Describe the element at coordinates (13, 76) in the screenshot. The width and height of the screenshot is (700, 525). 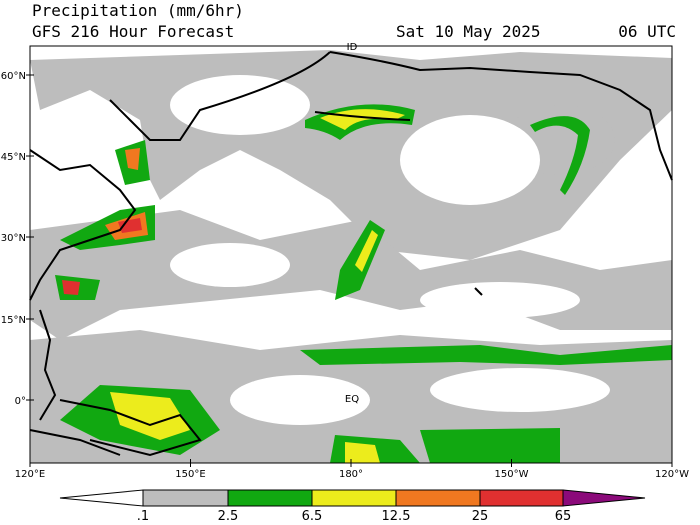
I see `lat-label: 60°N` at that location.